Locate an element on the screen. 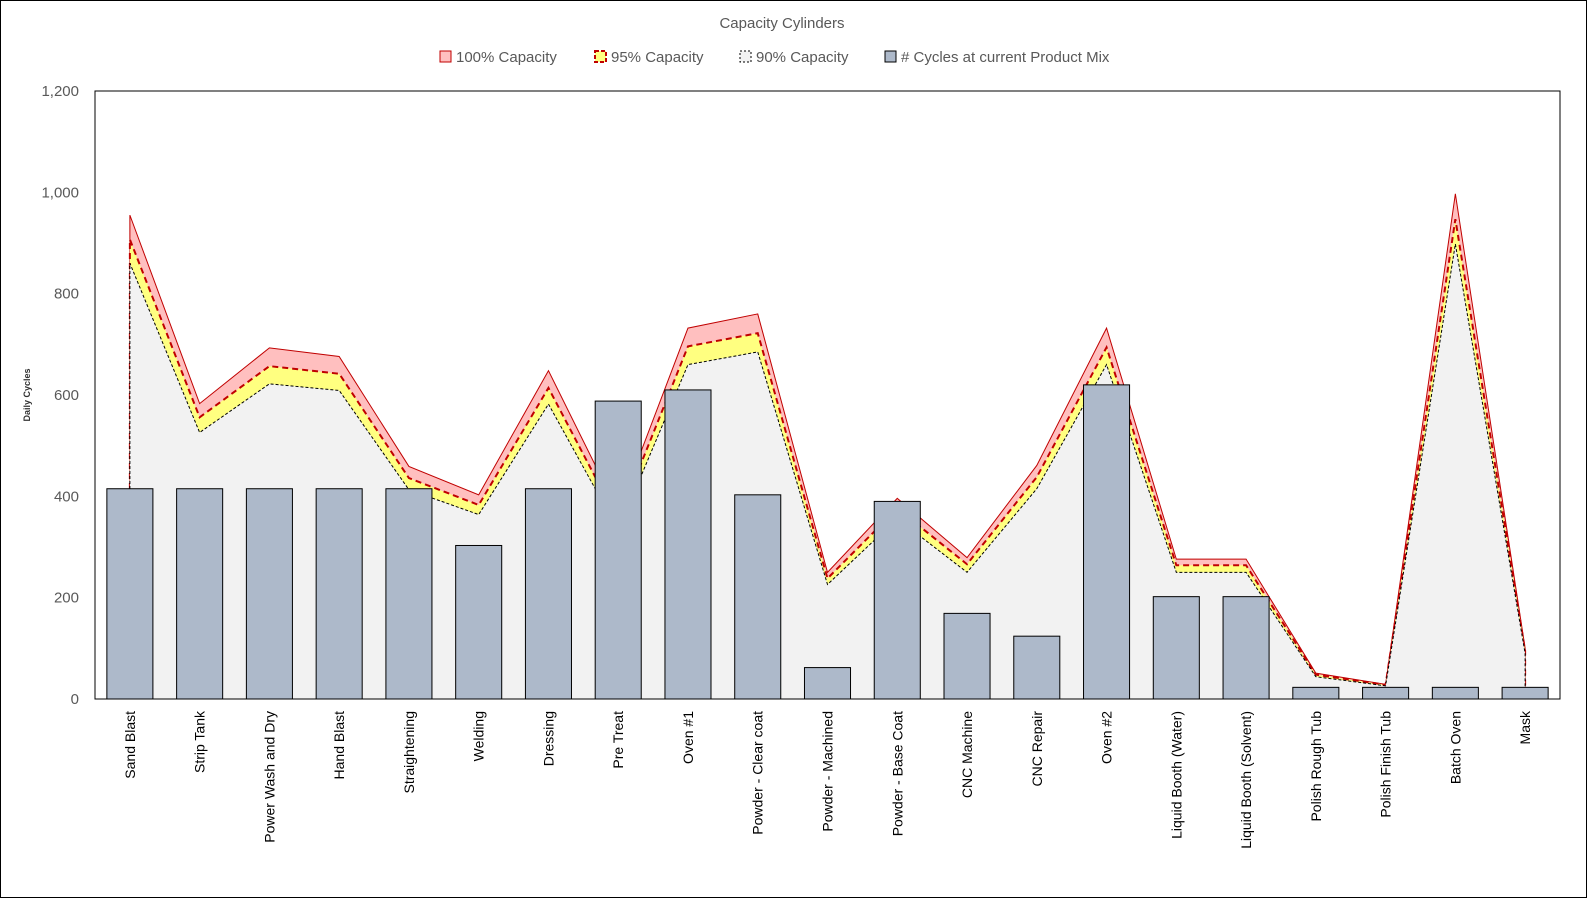 This screenshot has height=898, width=1587. legend-item: 100% Capacity is located at coordinates (498, 57).